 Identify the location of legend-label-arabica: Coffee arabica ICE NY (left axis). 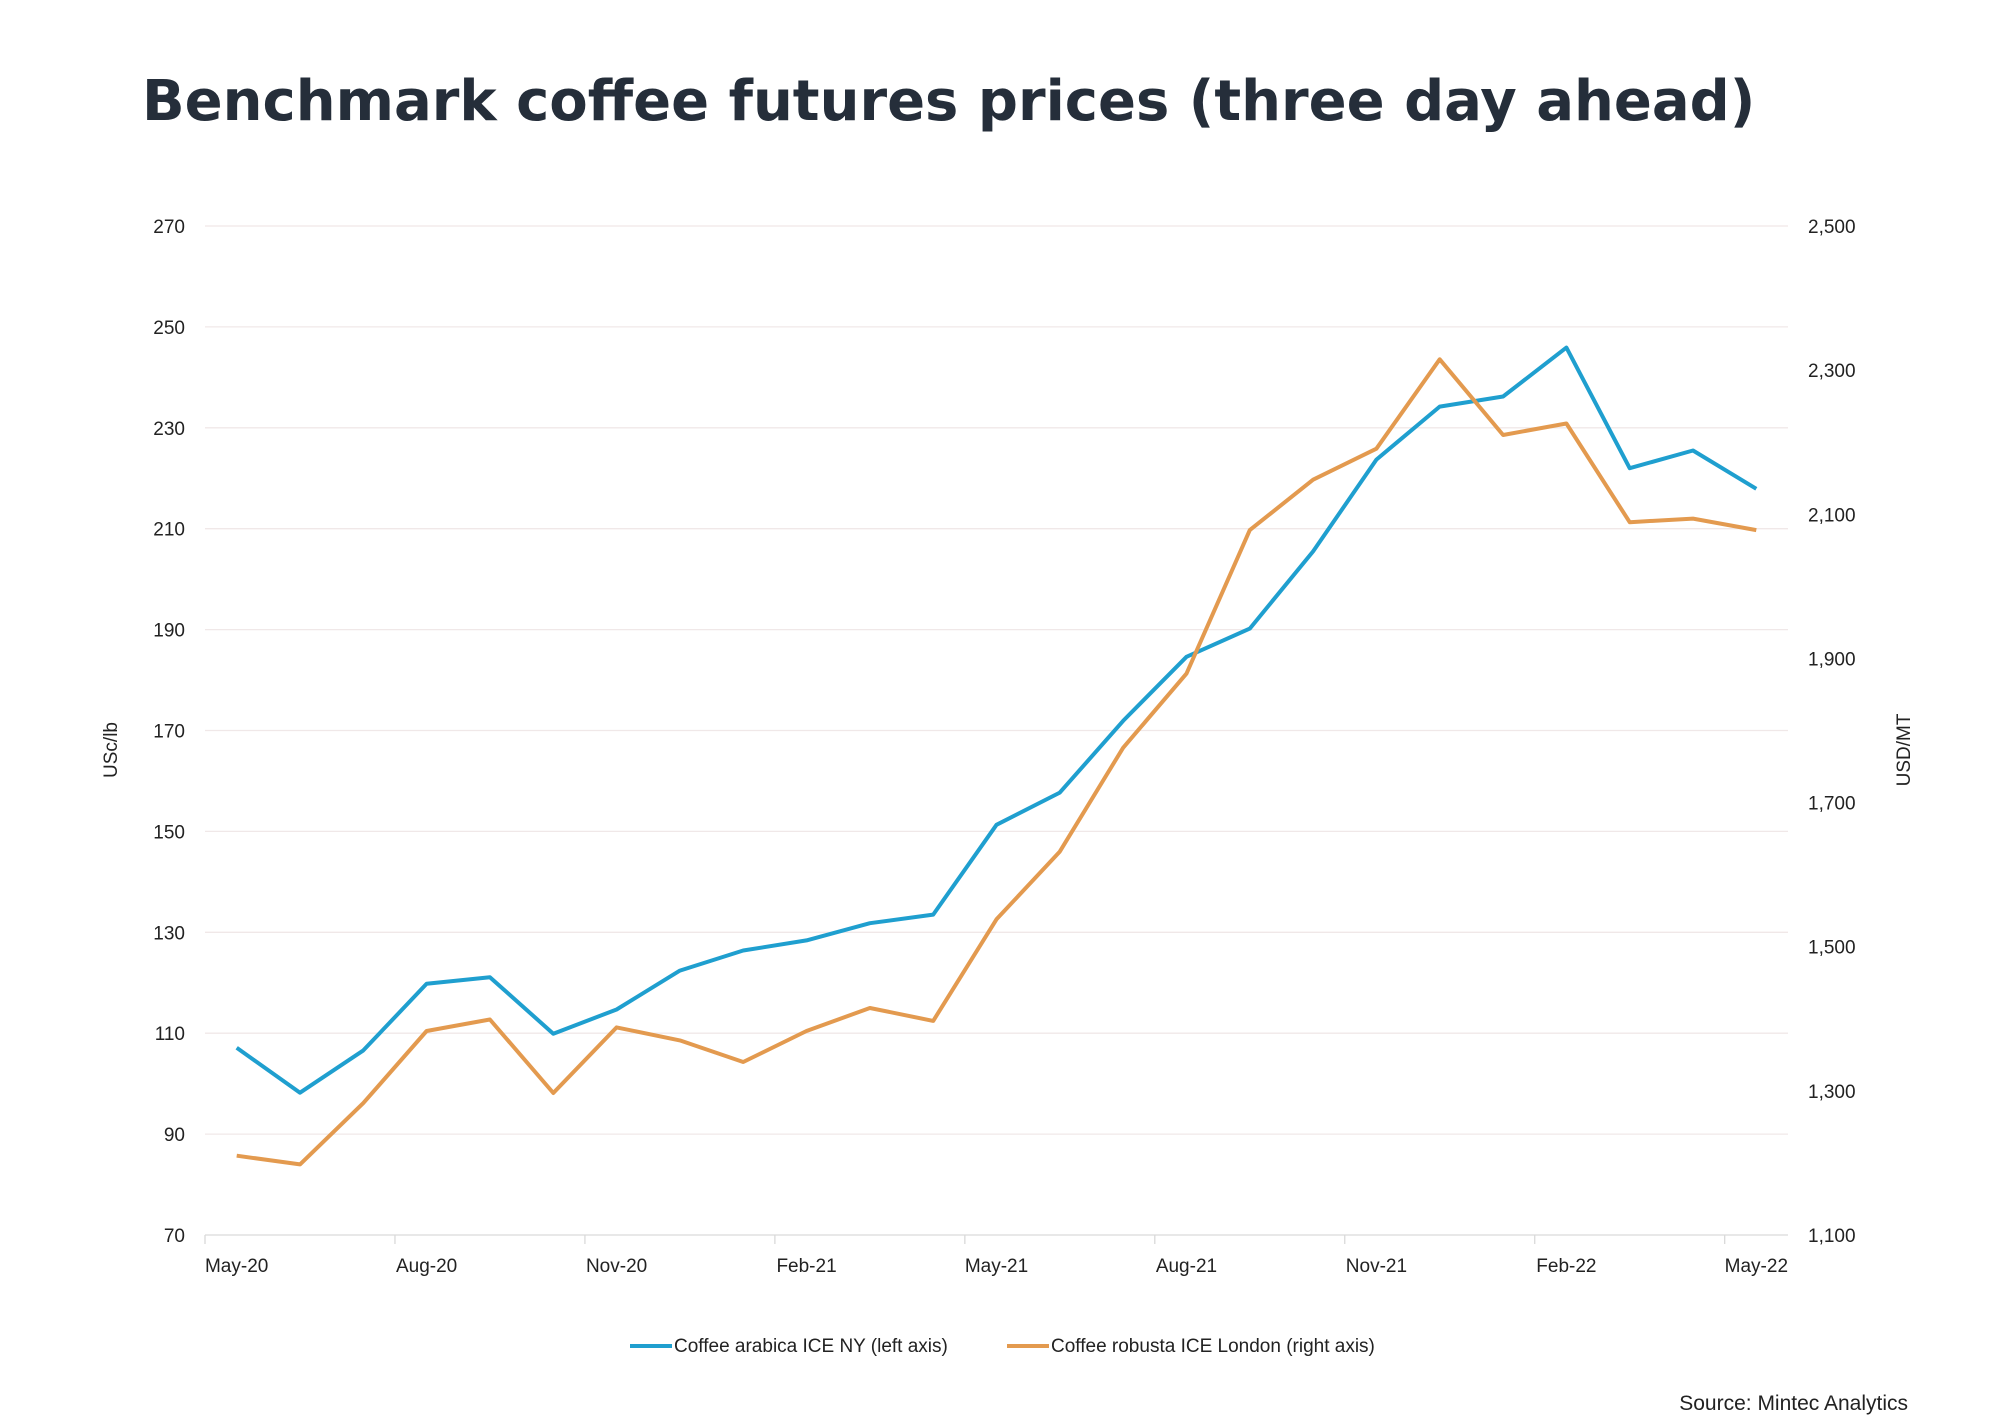
(811, 1346).